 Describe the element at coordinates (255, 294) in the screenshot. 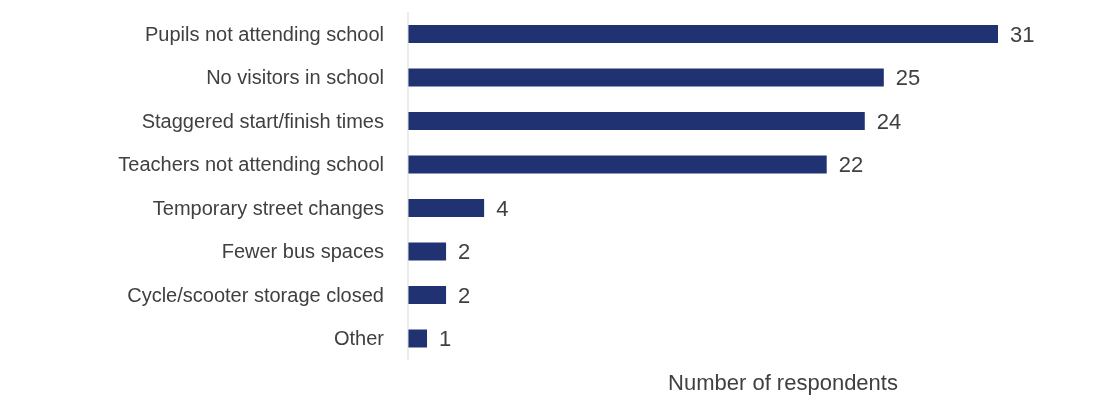

I see `y-tick-label: Cycle/scooter storage closed` at that location.